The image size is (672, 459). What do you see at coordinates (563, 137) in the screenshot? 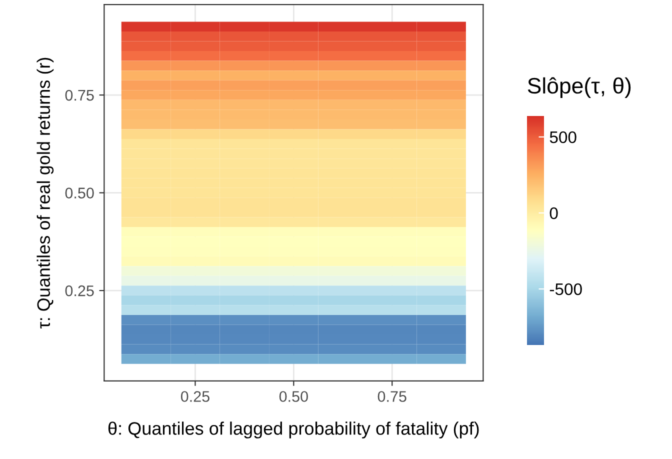
I see `color-bar-label: 500` at bounding box center [563, 137].